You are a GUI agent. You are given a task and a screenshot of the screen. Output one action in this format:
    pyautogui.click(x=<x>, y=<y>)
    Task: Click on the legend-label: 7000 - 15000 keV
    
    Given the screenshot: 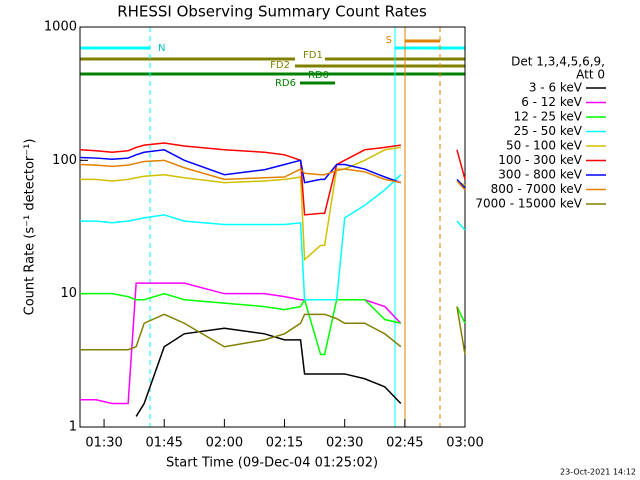 What is the action you would take?
    pyautogui.click(x=528, y=204)
    